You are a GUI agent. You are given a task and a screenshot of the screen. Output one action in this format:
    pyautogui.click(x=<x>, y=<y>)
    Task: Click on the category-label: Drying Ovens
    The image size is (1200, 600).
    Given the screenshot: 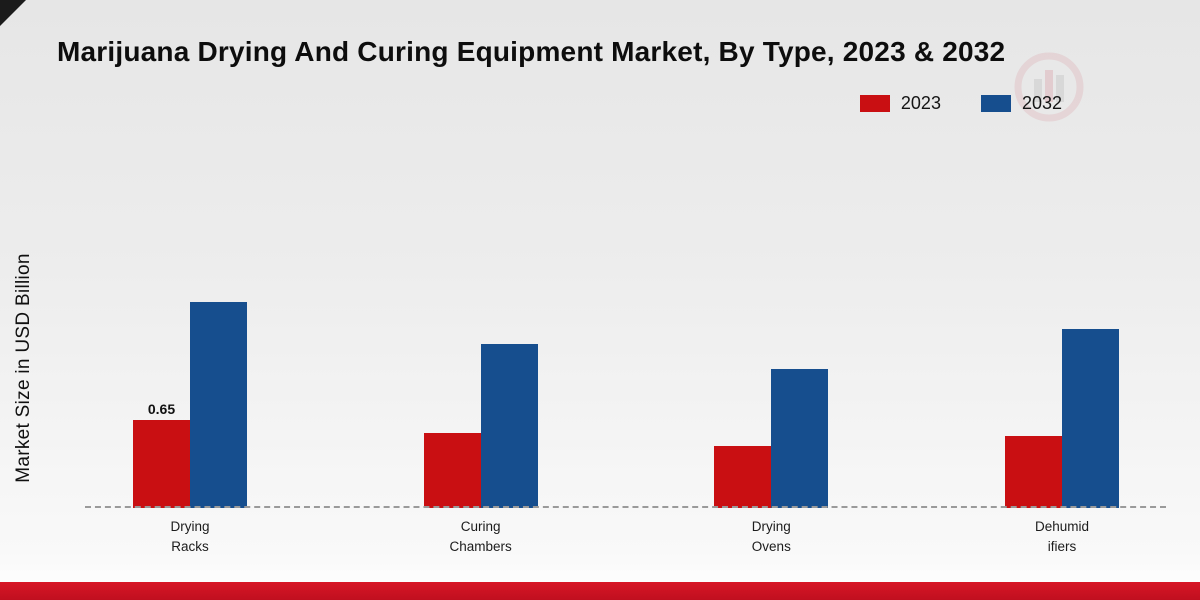 What is the action you would take?
    pyautogui.click(x=771, y=537)
    